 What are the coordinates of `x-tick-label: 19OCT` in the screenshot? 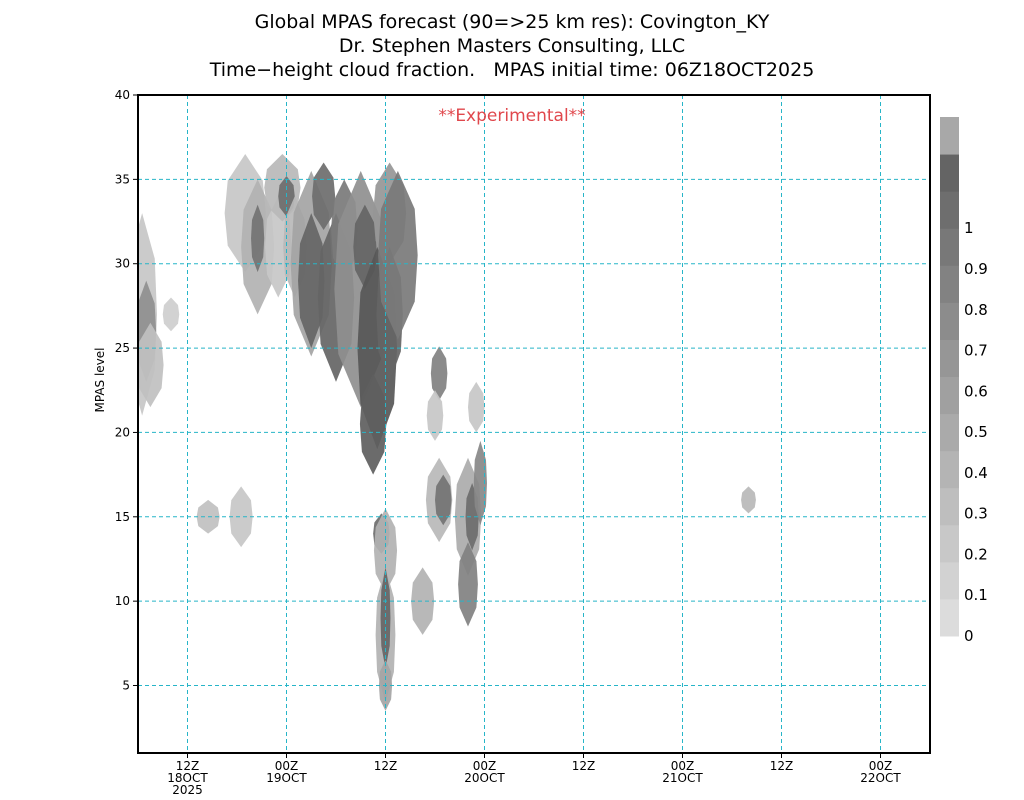 It's located at (286, 778).